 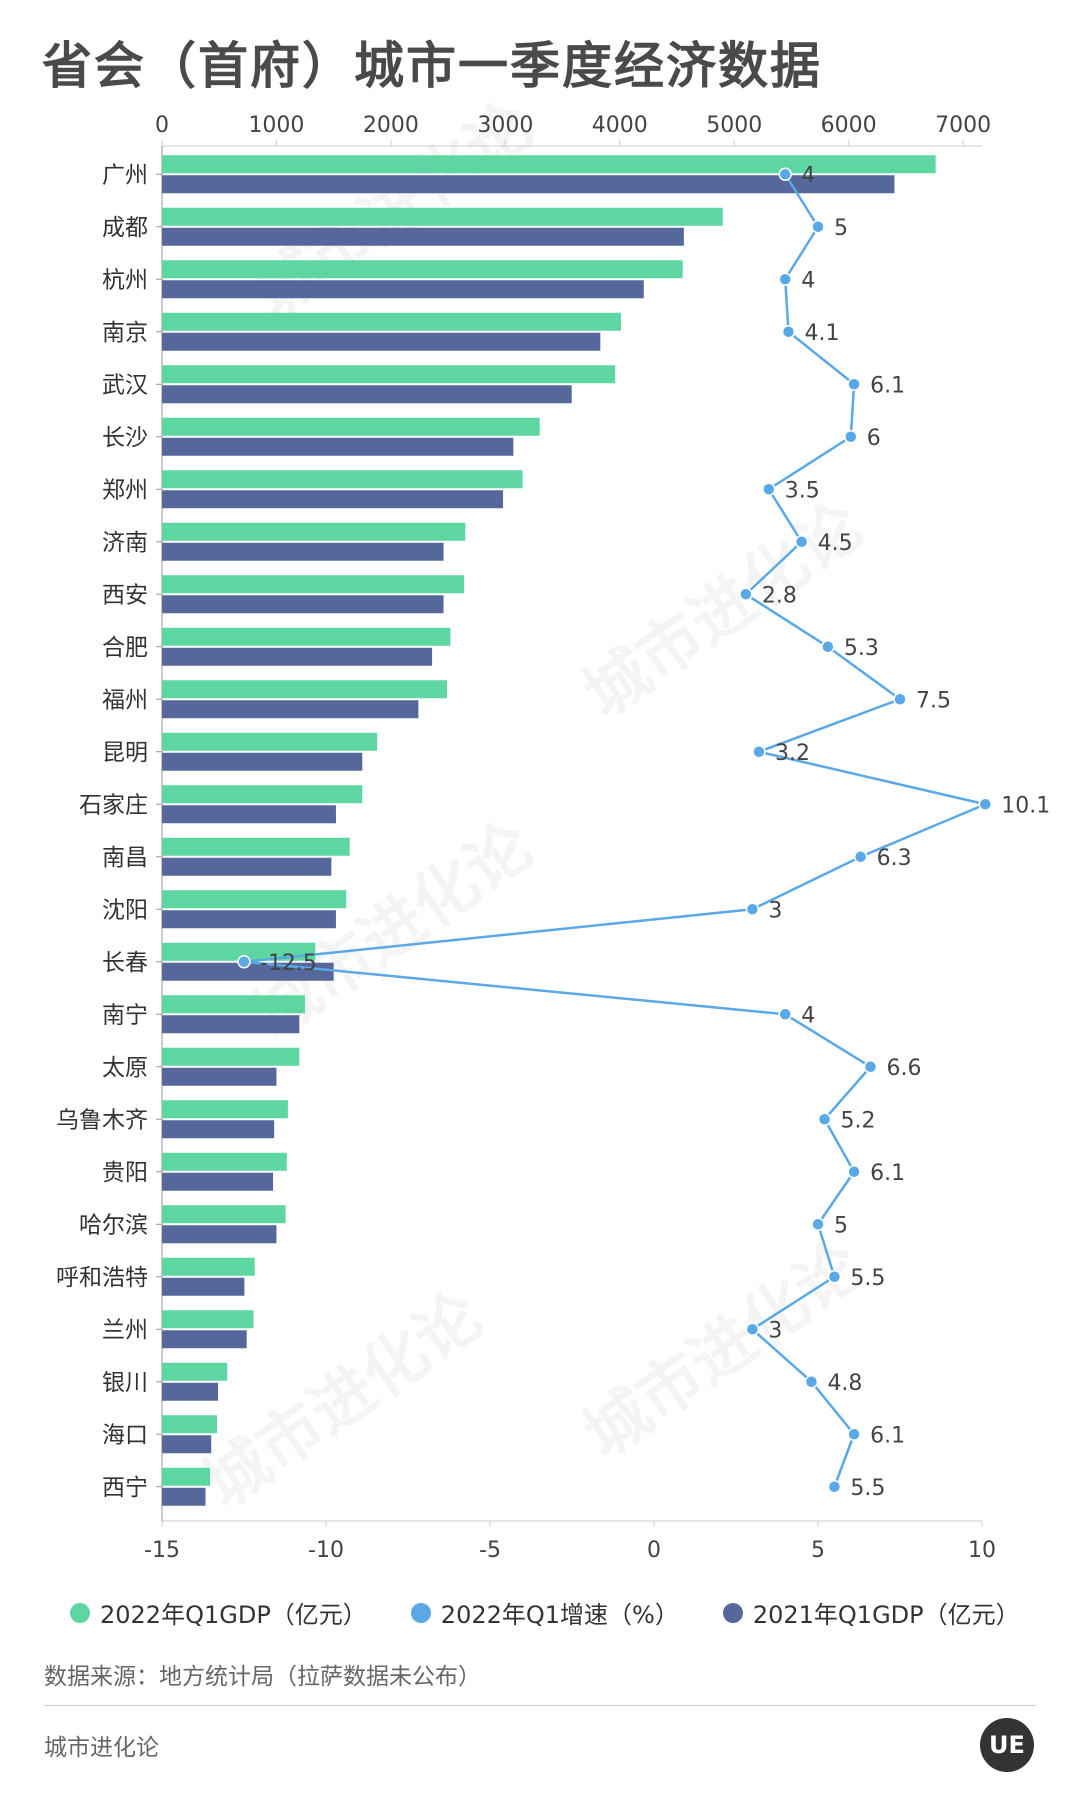 I want to click on category-label: 南昌, so click(x=125, y=858).